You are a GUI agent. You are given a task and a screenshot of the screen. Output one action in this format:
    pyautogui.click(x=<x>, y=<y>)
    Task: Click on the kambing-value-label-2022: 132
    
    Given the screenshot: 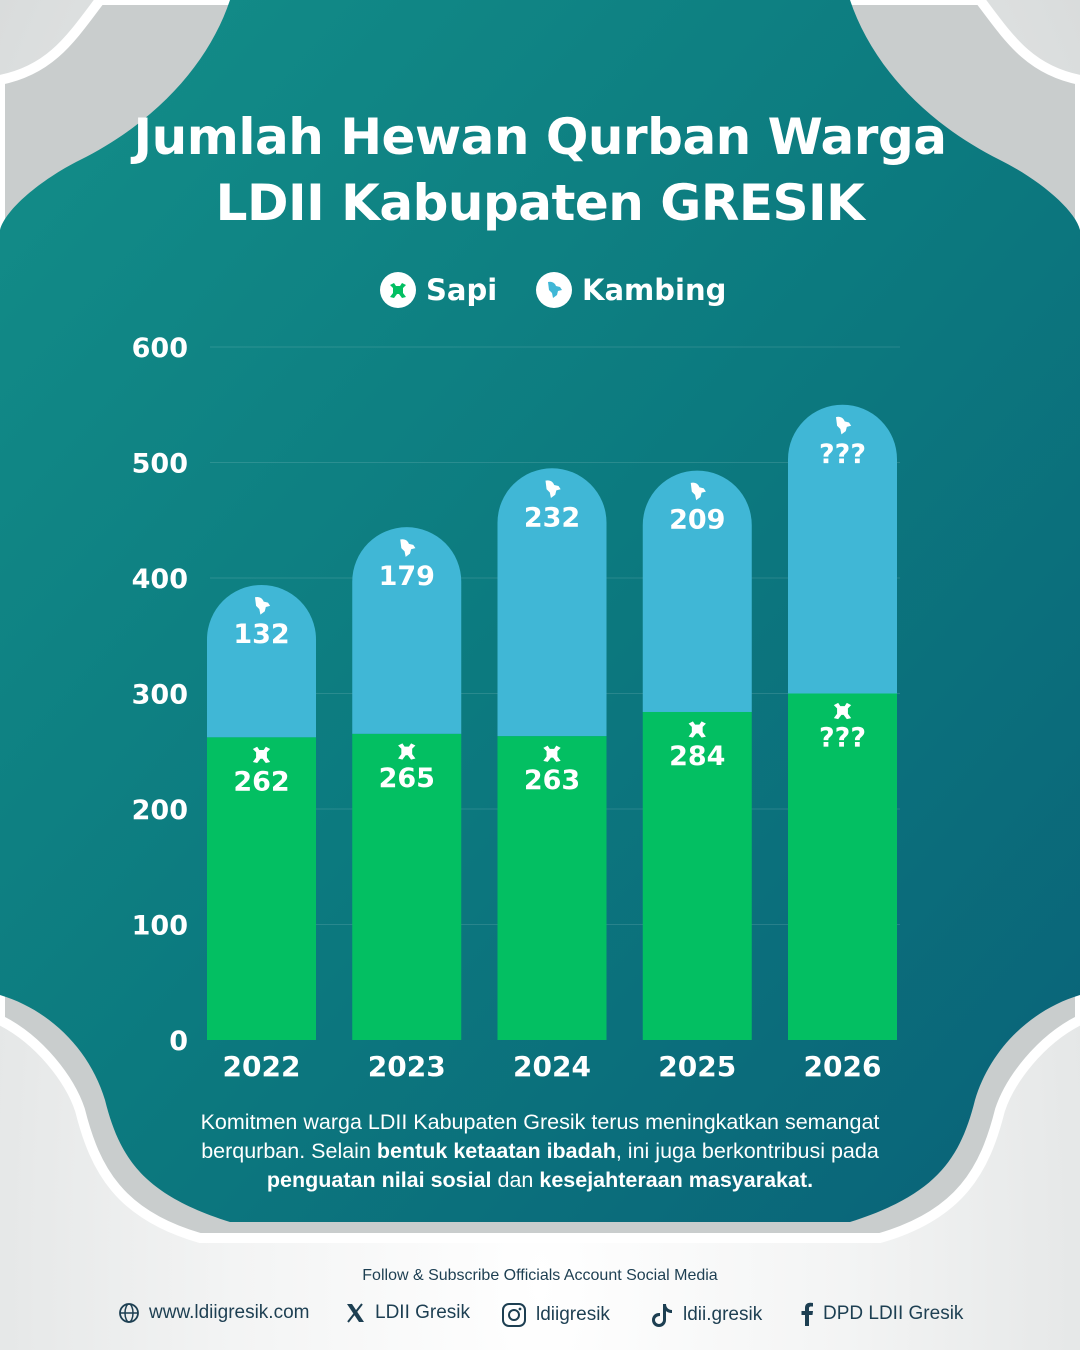 What is the action you would take?
    pyautogui.click(x=261, y=634)
    